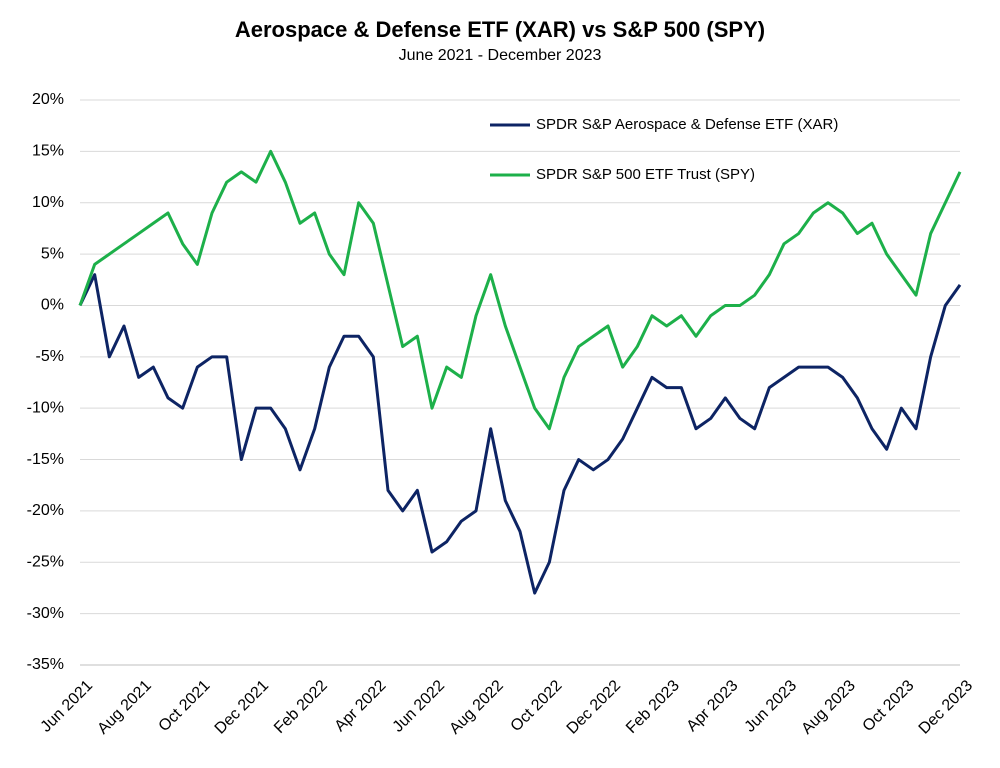  Describe the element at coordinates (45, 459) in the screenshot. I see `y-tick-label: -15%` at that location.